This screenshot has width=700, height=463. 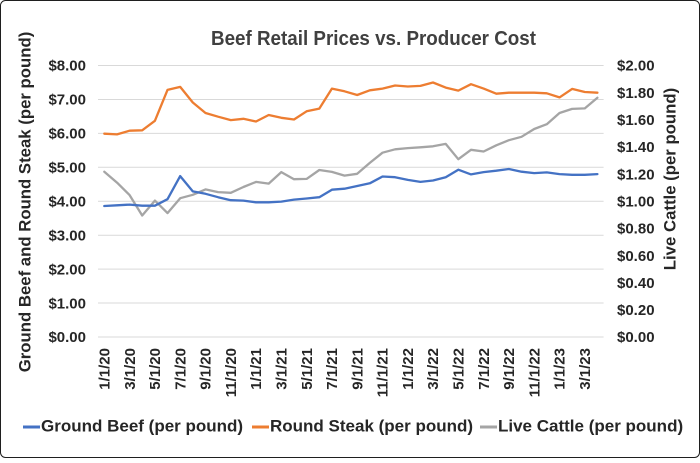 I want to click on svg-text: 1/1/21, so click(x=256, y=369).